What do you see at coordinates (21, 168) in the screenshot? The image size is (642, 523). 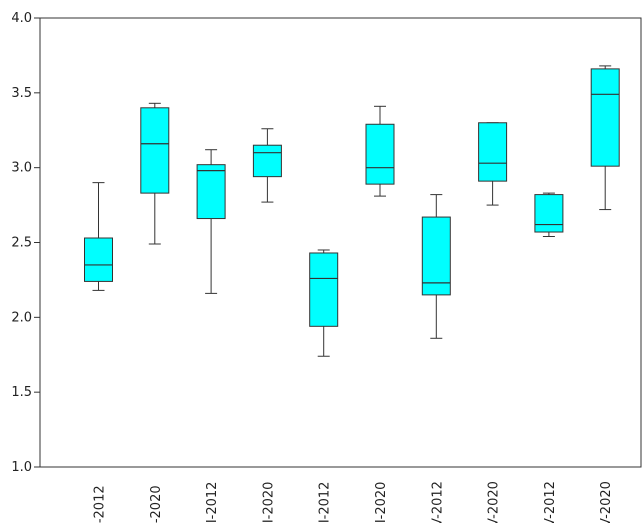 I see `y-tick-label: 3.0` at bounding box center [21, 168].